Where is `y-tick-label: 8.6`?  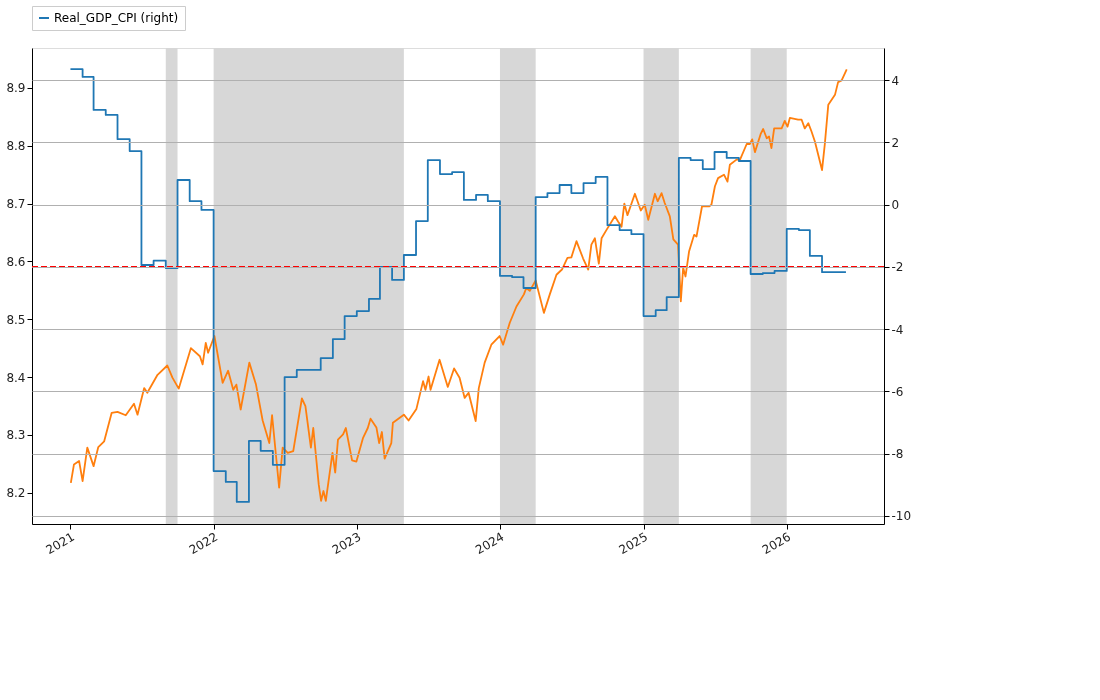 y-tick-label: 8.6 is located at coordinates (16, 261).